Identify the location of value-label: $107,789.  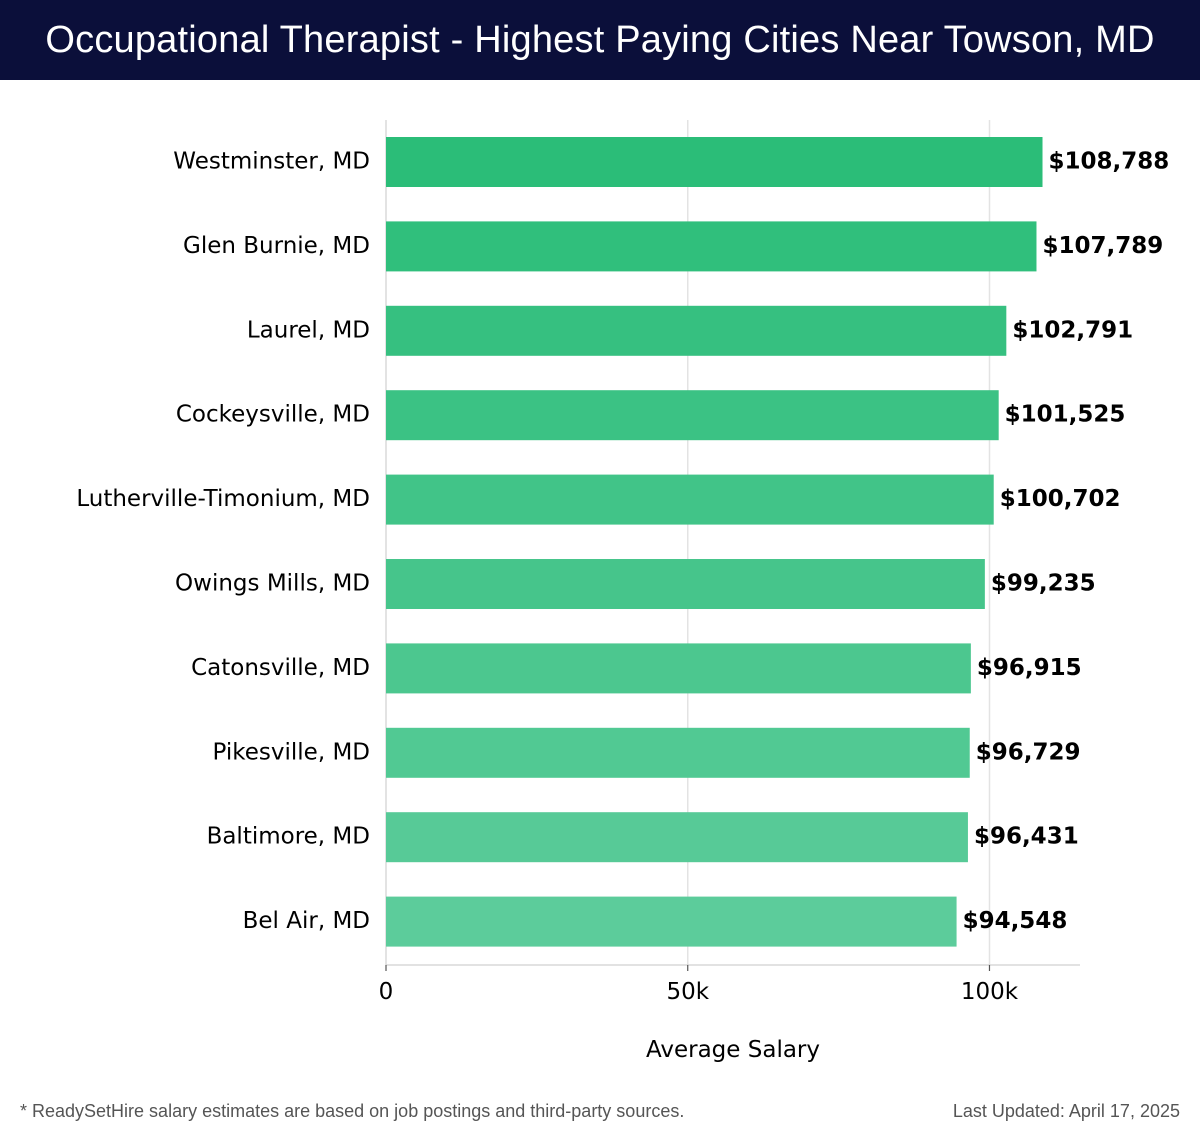
(1102, 246).